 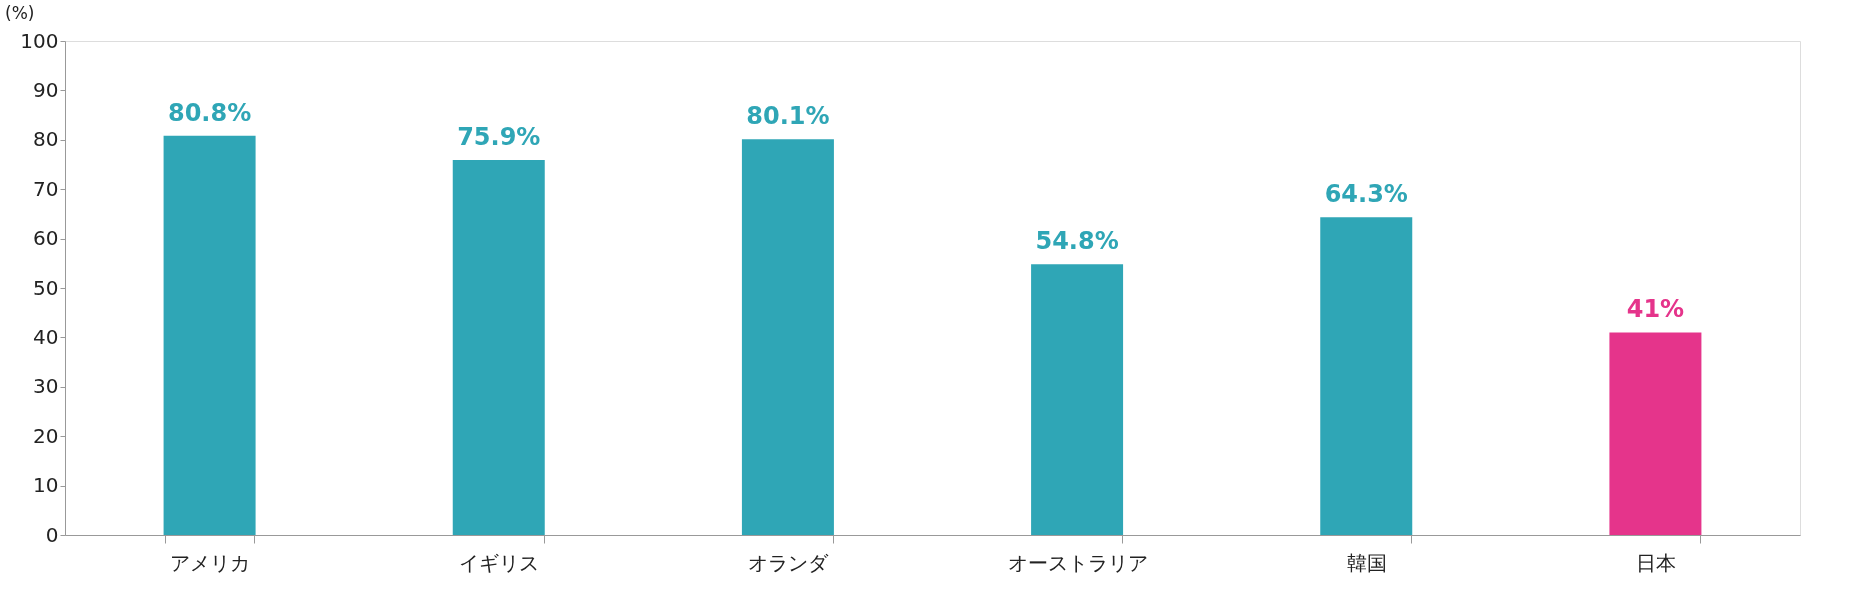 What do you see at coordinates (20, 13) in the screenshot?
I see `y-axis-title: (%)` at bounding box center [20, 13].